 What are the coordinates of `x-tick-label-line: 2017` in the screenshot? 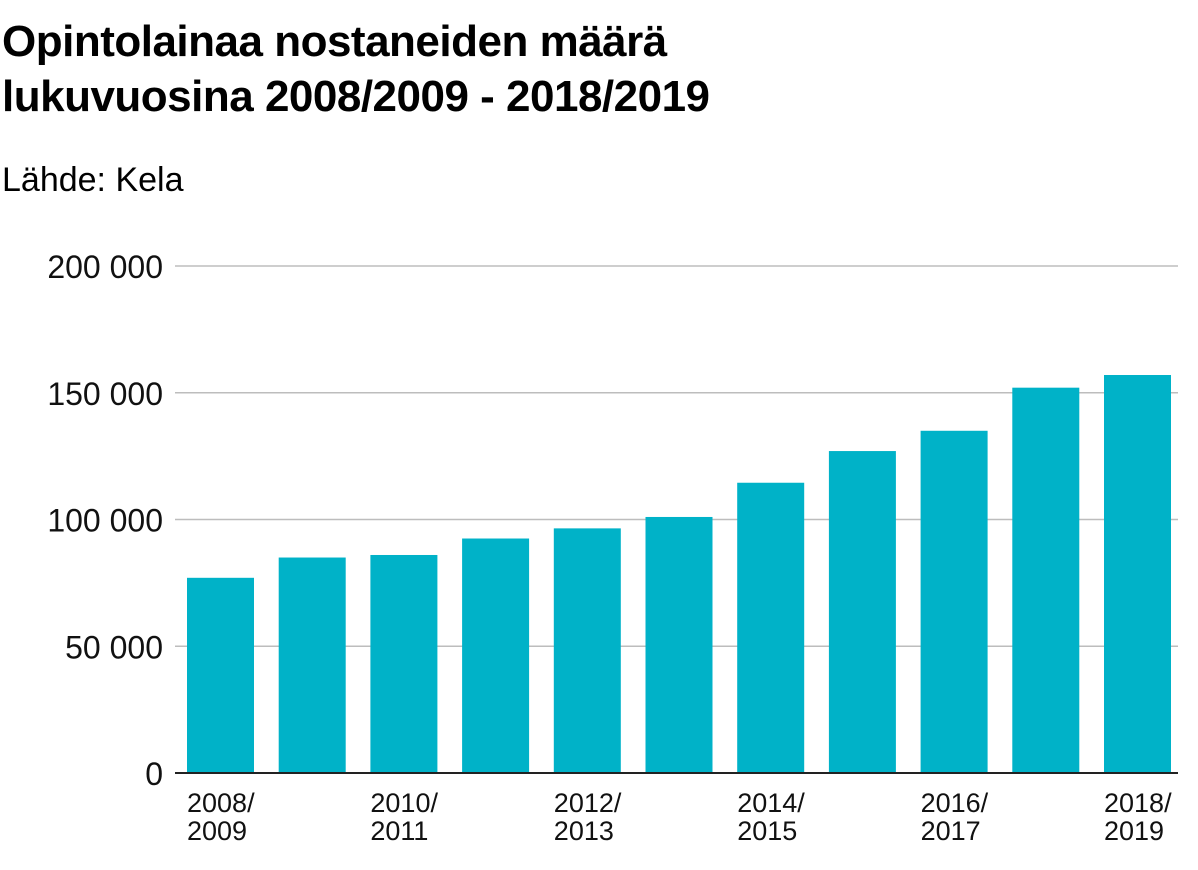 It's located at (951, 831).